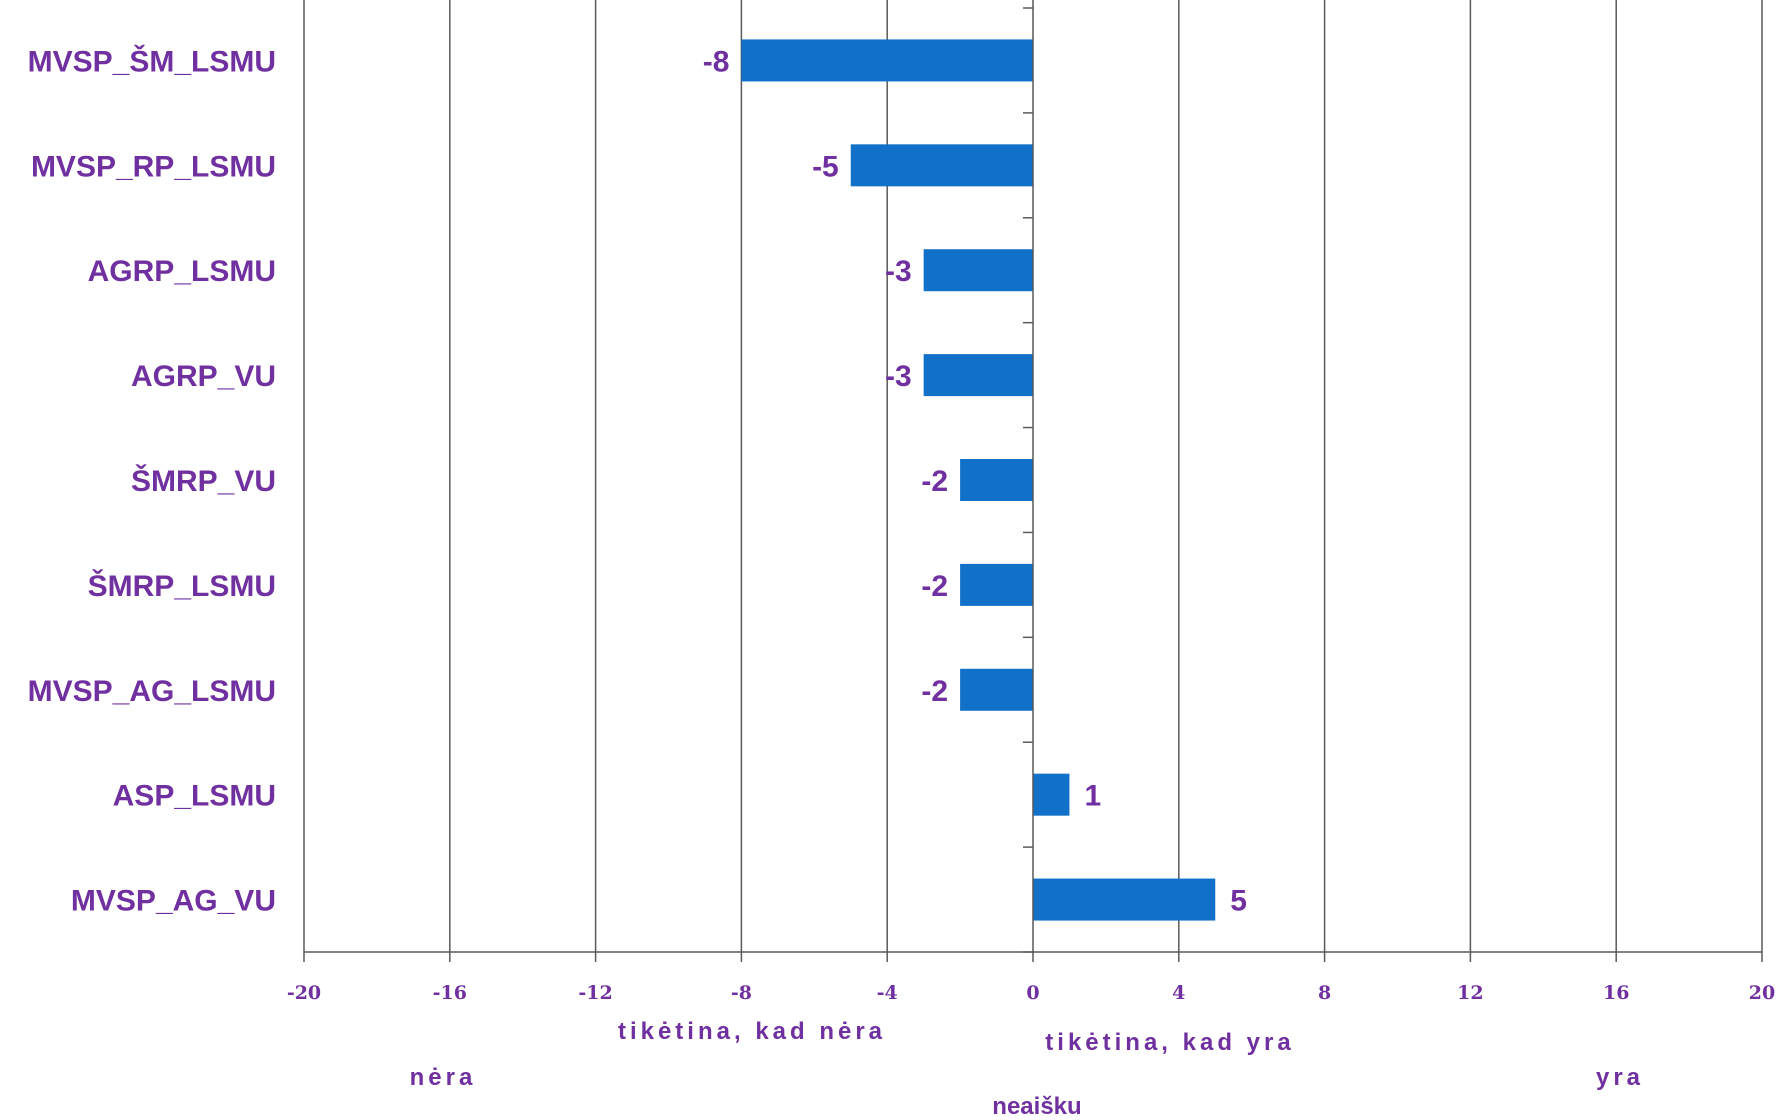 The image size is (1791, 1120). I want to click on x-tick-label-5: 0, so click(1032, 993).